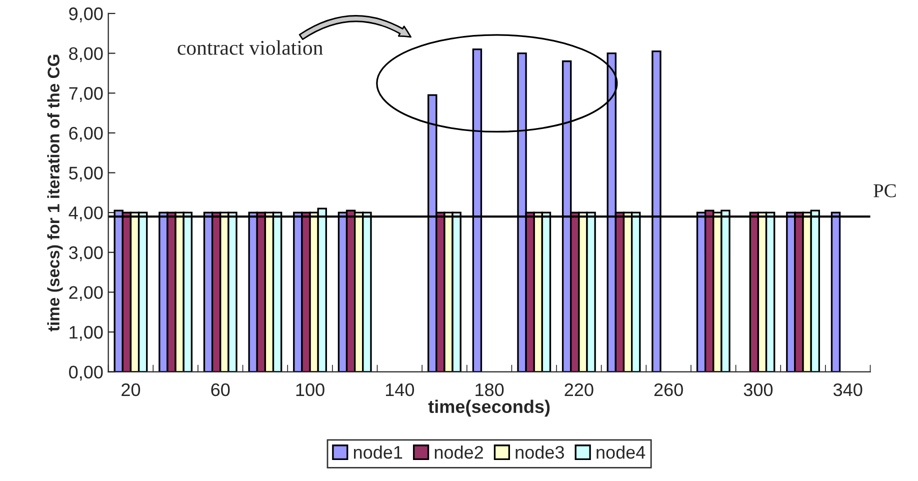  Describe the element at coordinates (621, 452) in the screenshot. I see `legend-label: node4` at that location.